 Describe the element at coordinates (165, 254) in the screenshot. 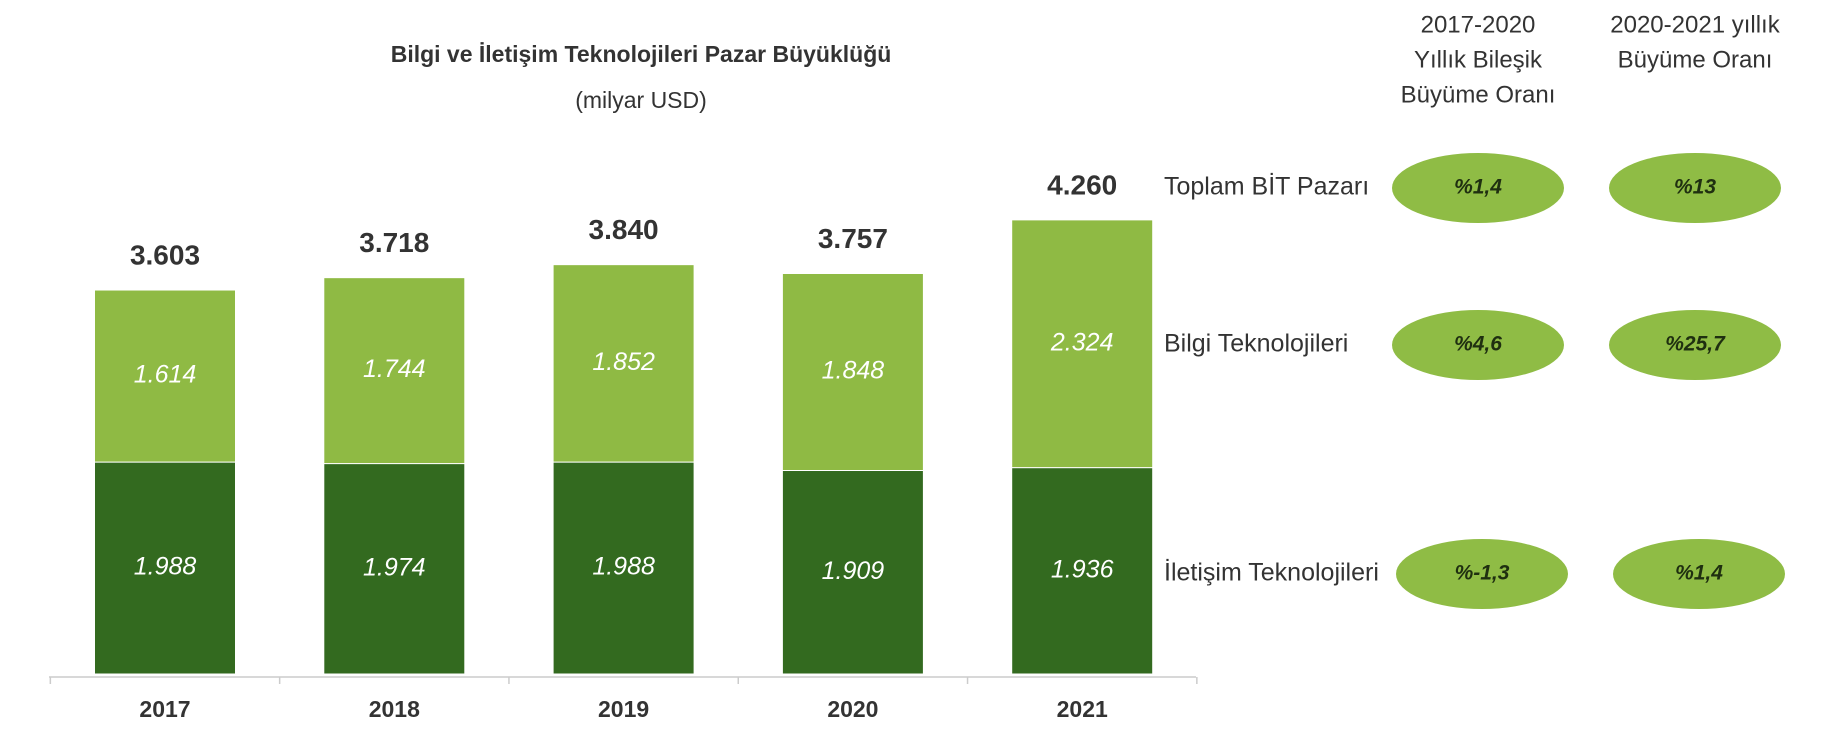

I see `total-label: 3.603` at that location.